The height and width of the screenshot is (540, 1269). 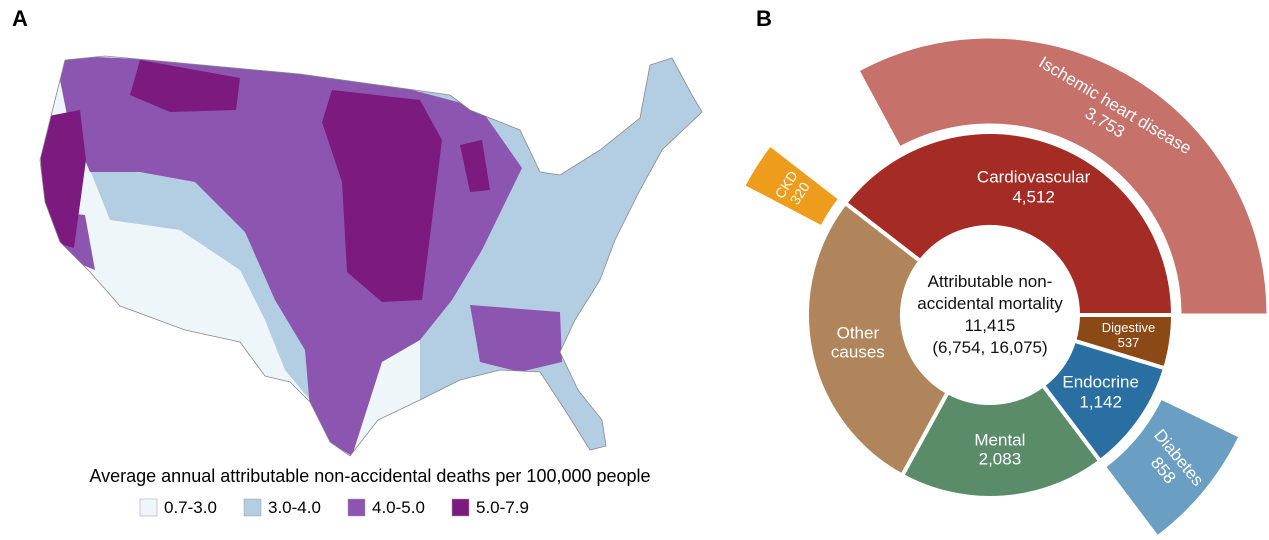 I want to click on legend-label: 4.0-5.0, so click(x=398, y=507).